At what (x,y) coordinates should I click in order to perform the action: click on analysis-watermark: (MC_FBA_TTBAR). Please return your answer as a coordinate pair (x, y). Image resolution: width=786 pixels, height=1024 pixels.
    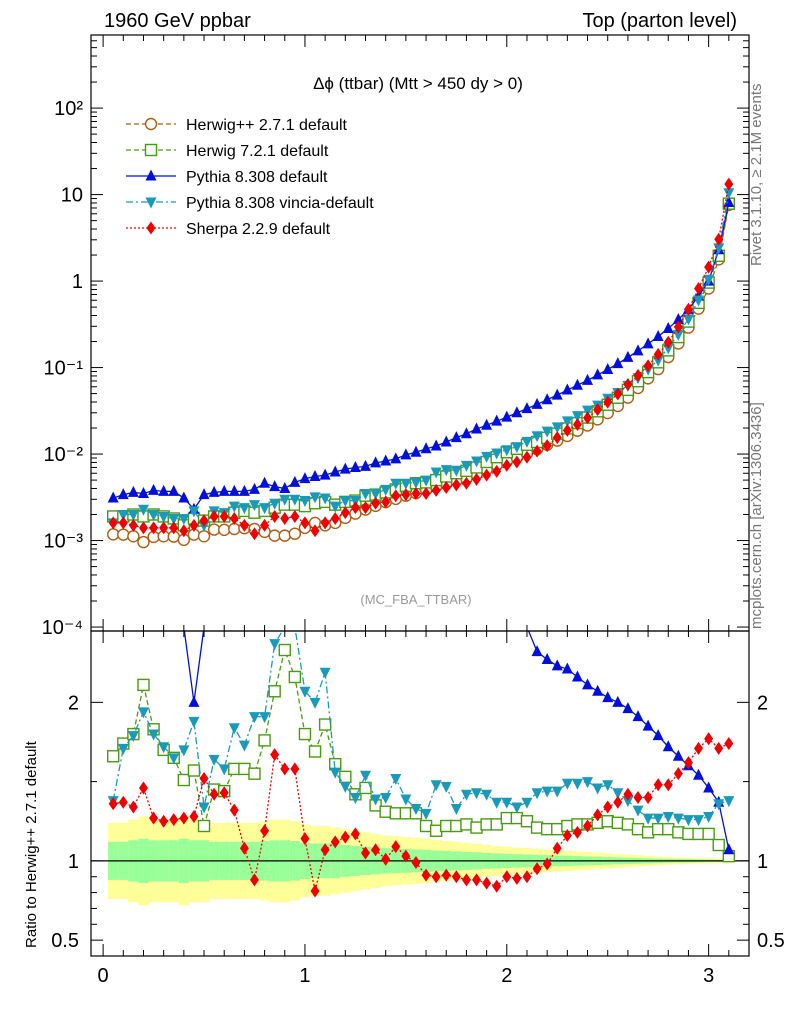
    Looking at the image, I should click on (415, 599).